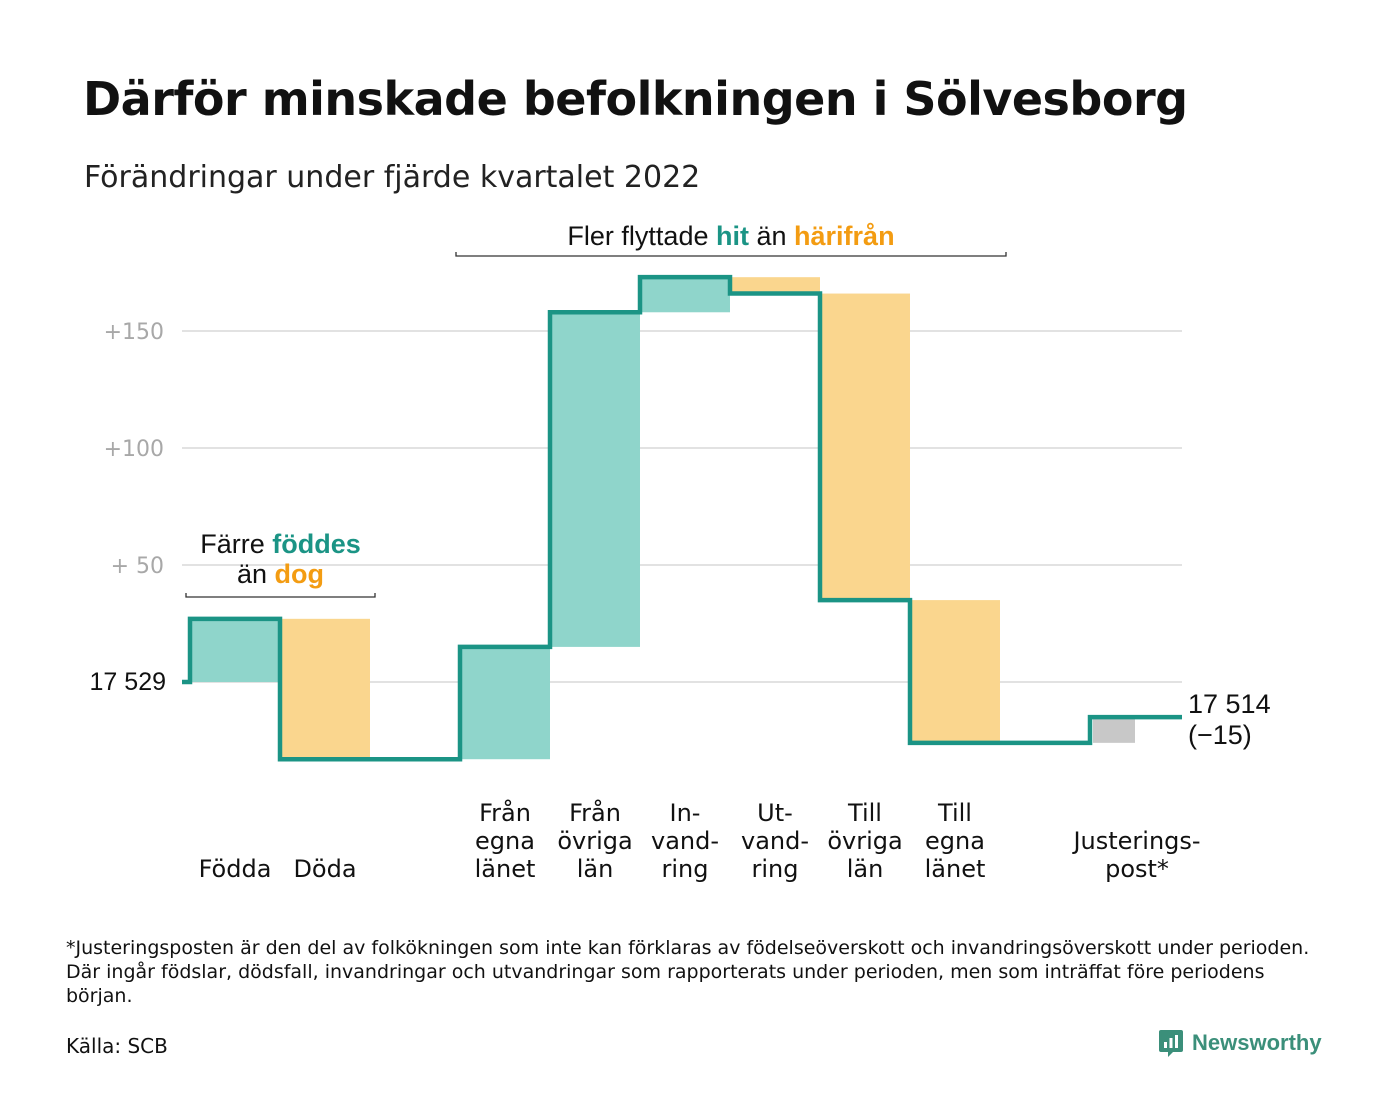 The height and width of the screenshot is (1120, 1400). What do you see at coordinates (1171, 1043) in the screenshot?
I see `newsworthy-icon` at bounding box center [1171, 1043].